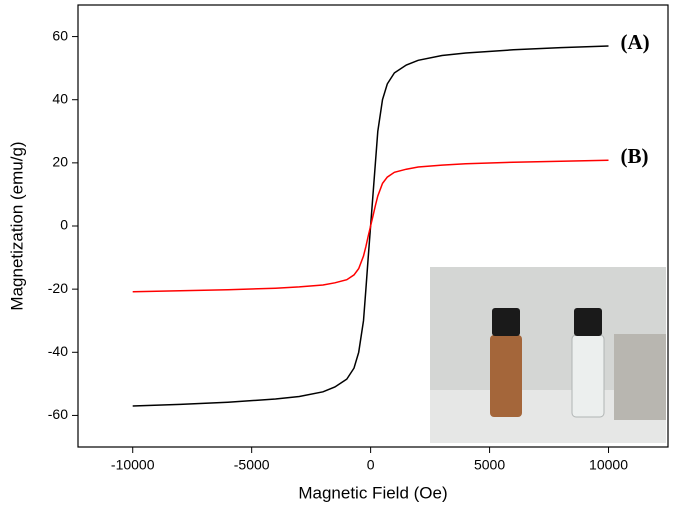 Image resolution: width=675 pixels, height=514 pixels. What do you see at coordinates (64, 225) in the screenshot?
I see `y-tick-label: 0` at bounding box center [64, 225].